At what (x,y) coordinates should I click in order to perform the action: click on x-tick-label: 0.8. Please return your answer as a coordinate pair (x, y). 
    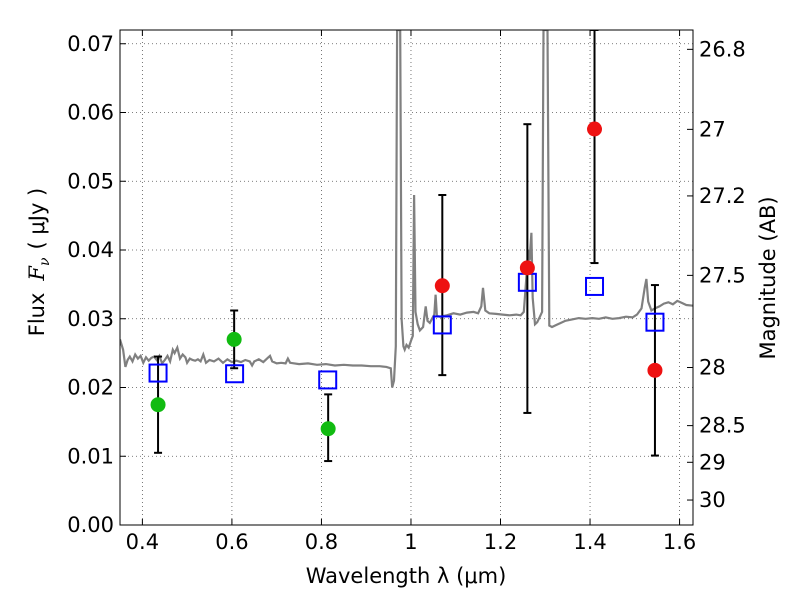
    Looking at the image, I should click on (321, 542).